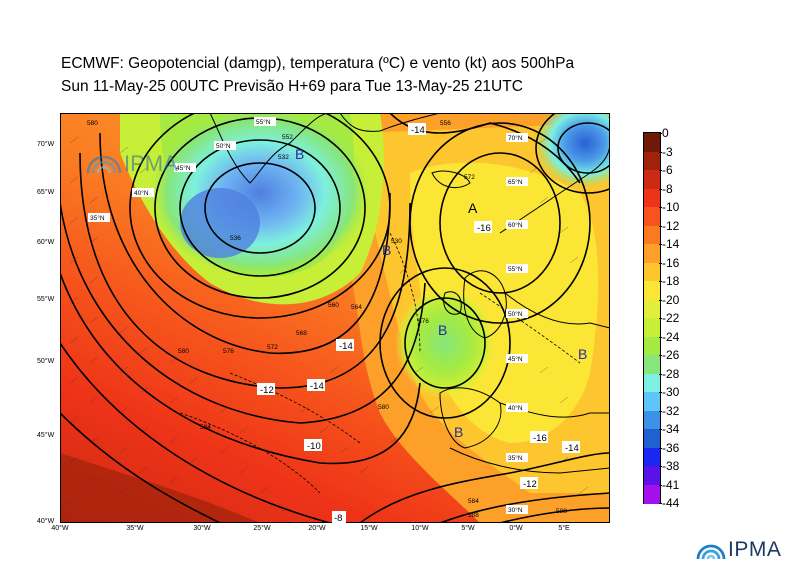 Image resolution: width=800 pixels, height=566 pixels. What do you see at coordinates (667, 188) in the screenshot?
I see `colorbar-label: -8` at bounding box center [667, 188].